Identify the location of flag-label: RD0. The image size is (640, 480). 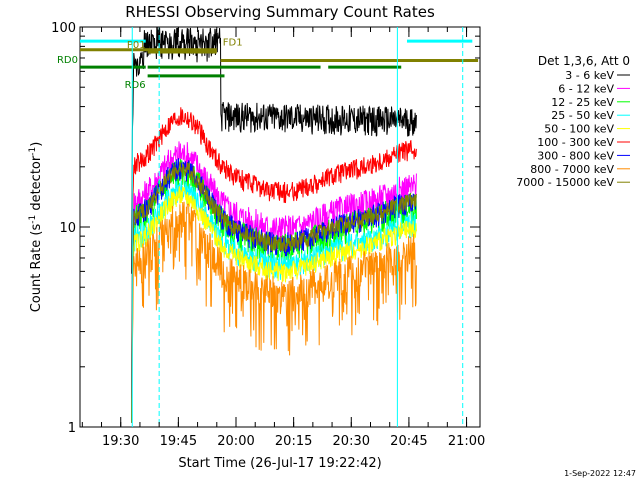
(67, 60).